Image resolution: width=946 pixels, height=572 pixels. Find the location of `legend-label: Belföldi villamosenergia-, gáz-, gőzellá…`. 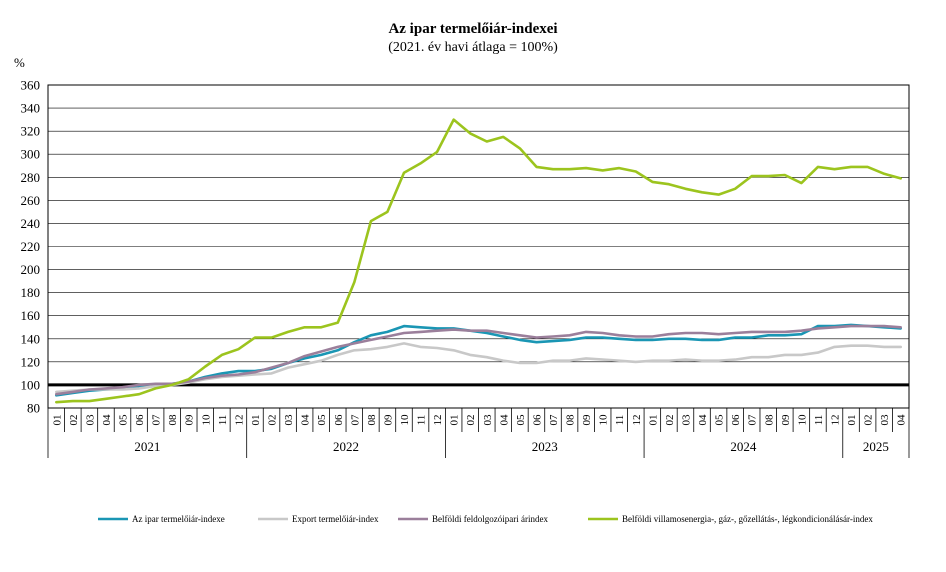

legend-label: Belföldi villamosenergia-, gáz-, gőzellá… is located at coordinates (747, 519).